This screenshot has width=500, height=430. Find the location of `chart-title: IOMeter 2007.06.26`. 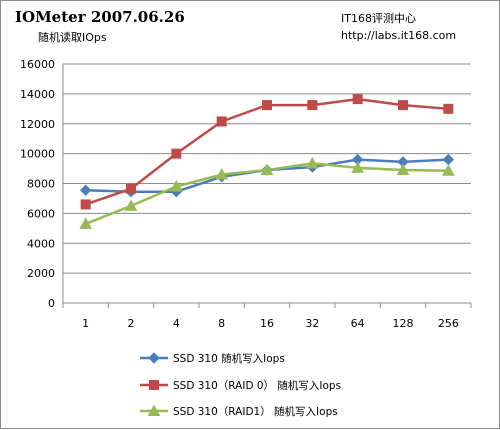

chart-title: IOMeter 2007.06.26 is located at coordinates (100, 17).